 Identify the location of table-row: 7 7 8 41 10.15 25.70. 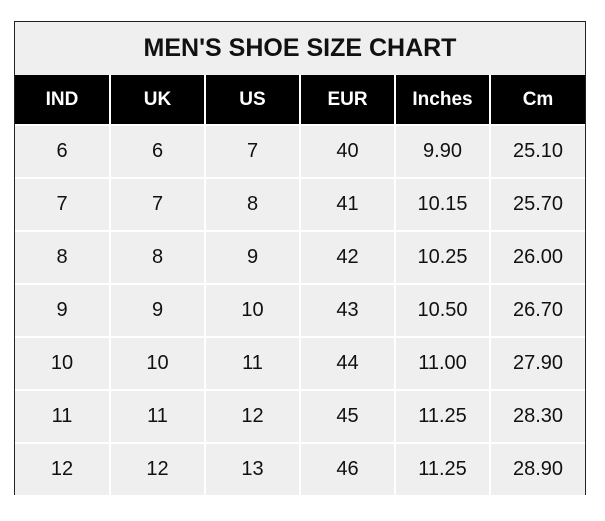
(300, 204).